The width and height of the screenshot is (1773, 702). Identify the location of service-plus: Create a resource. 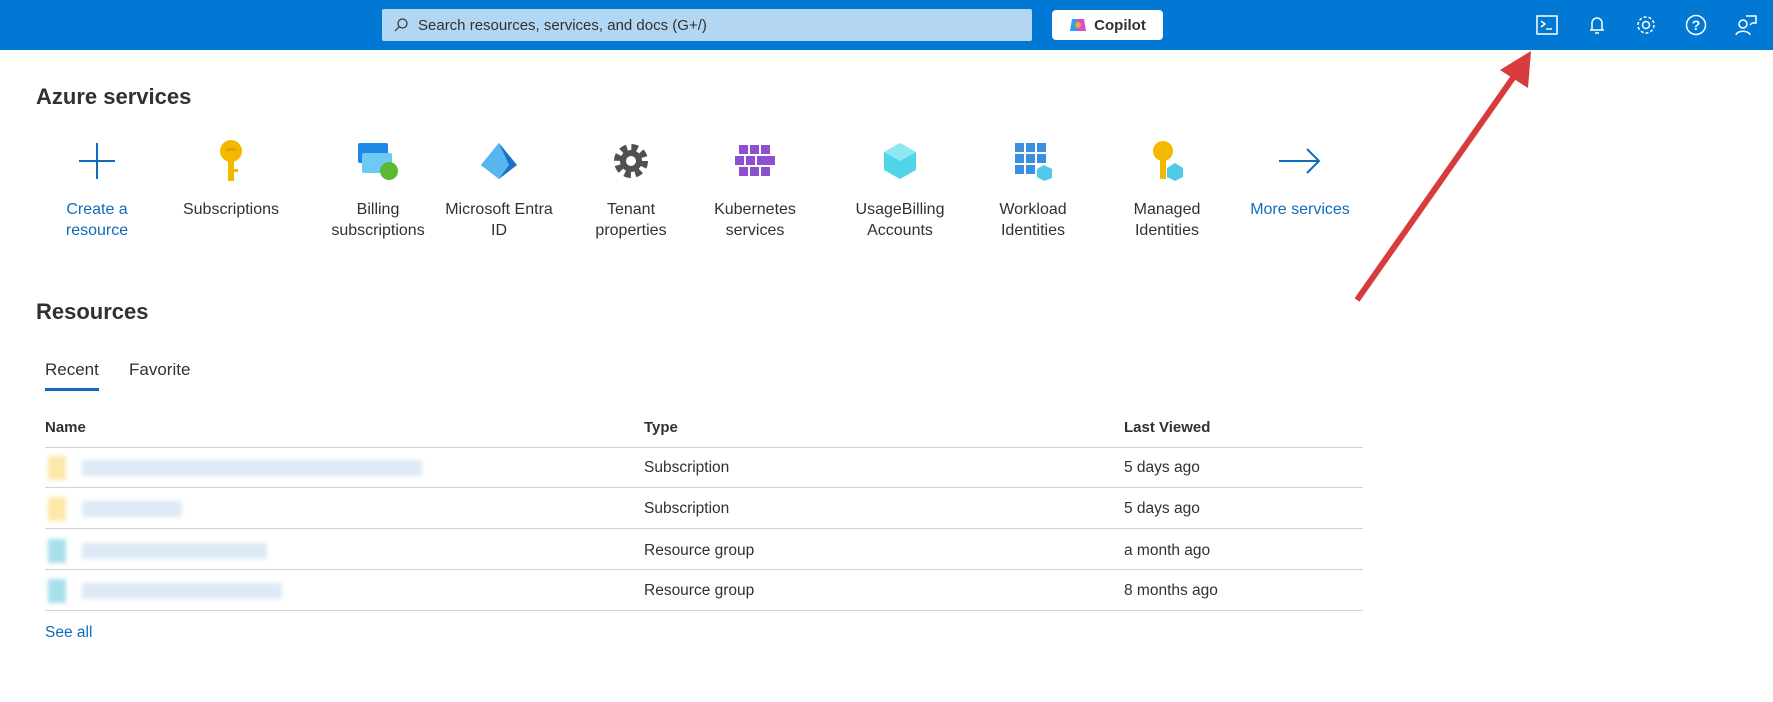
(97, 188).